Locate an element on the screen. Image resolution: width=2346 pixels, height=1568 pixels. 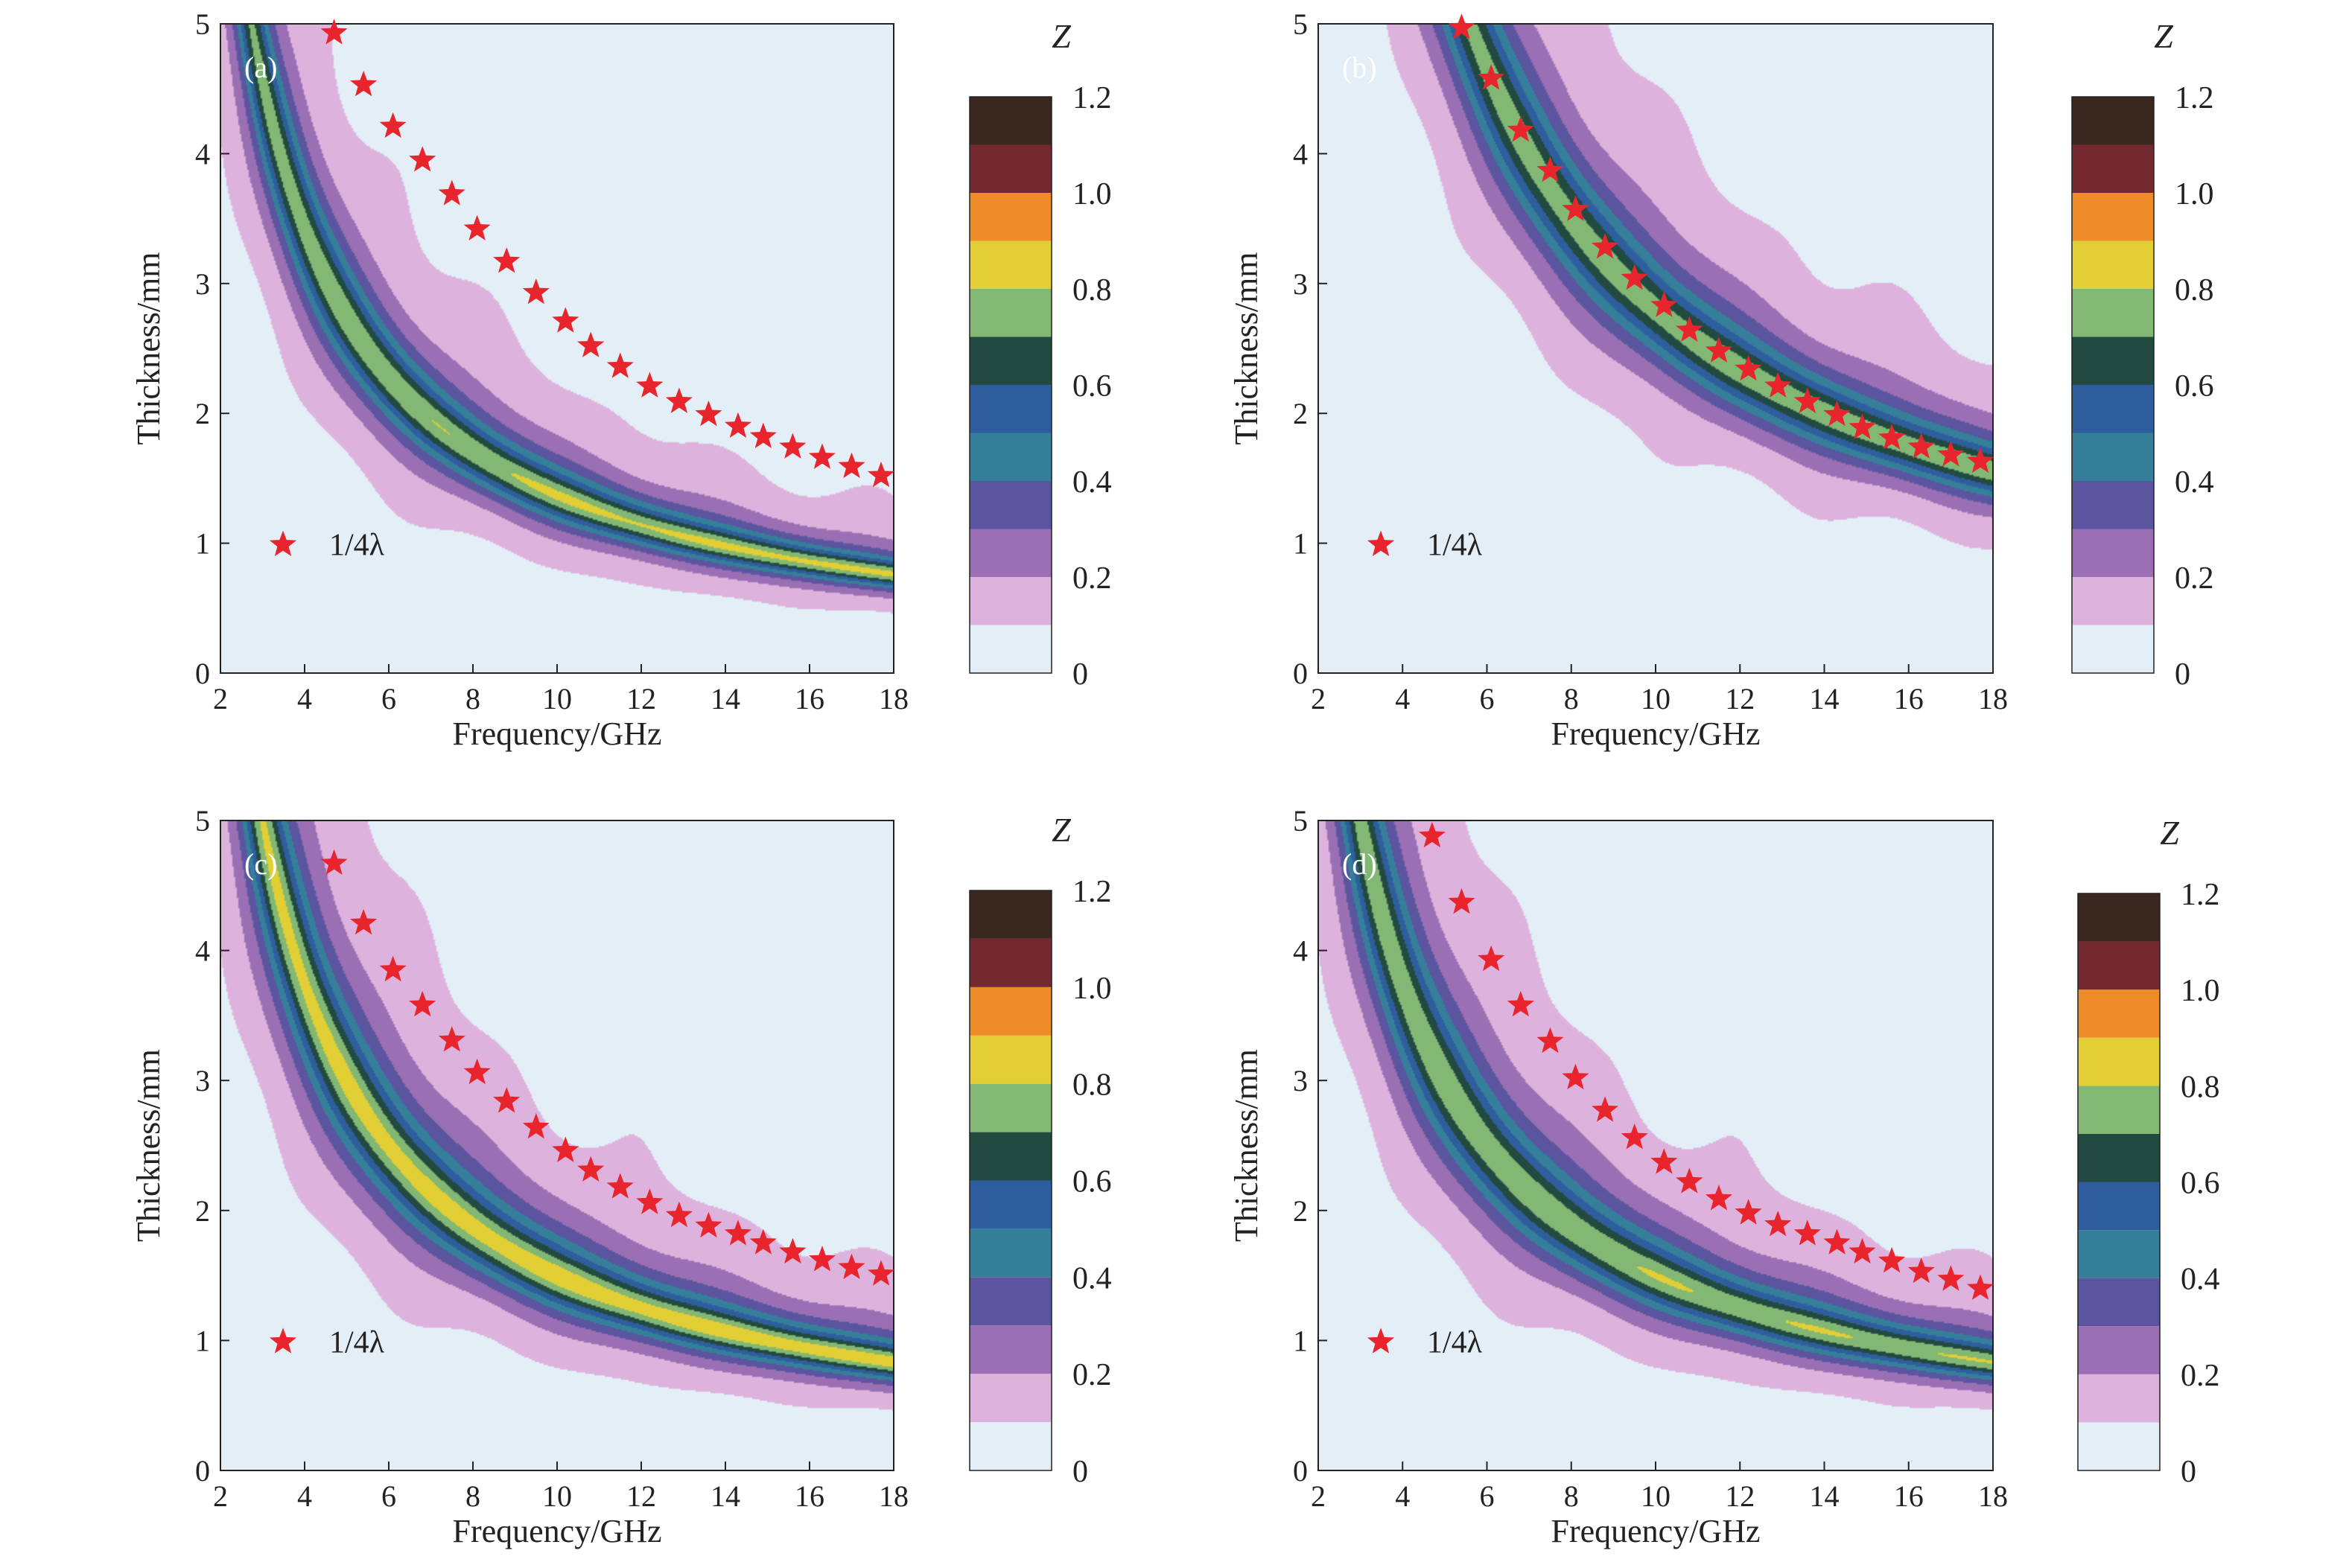
legend-star-icon is located at coordinates (283, 1341).